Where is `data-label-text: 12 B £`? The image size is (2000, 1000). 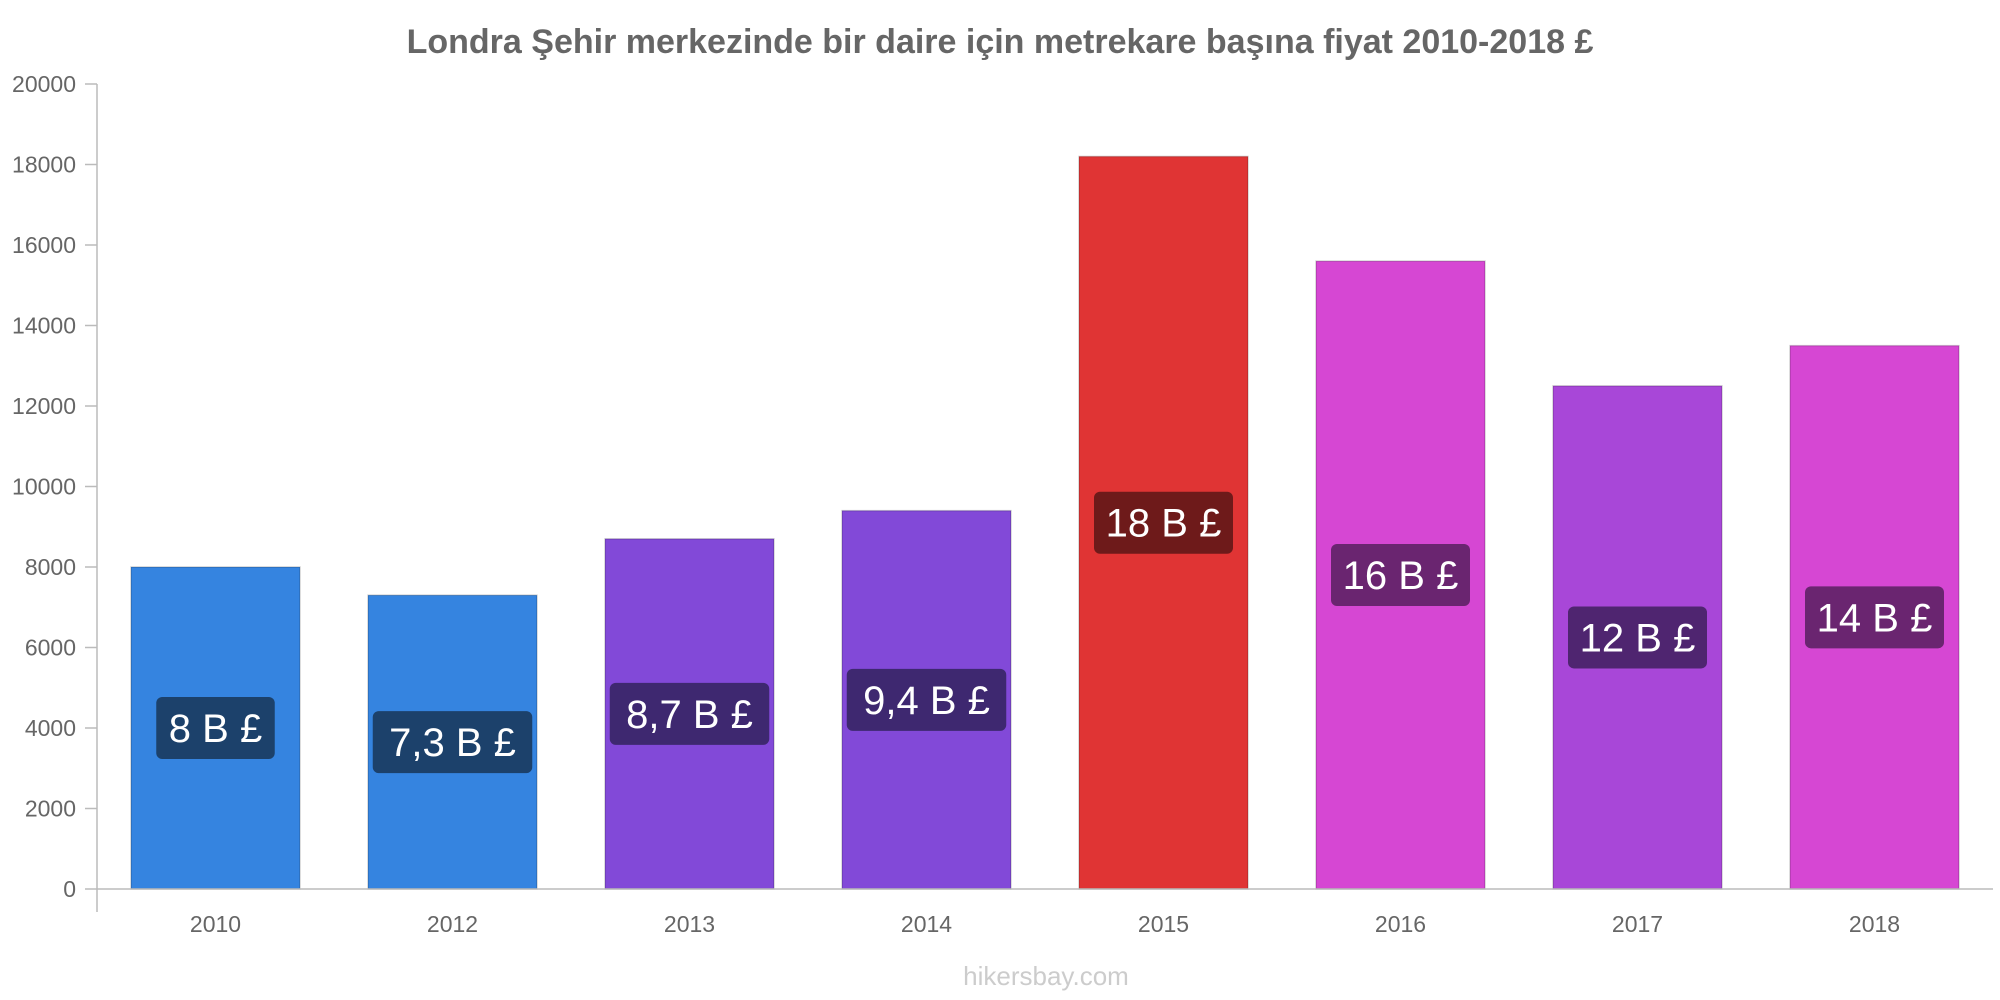 data-label-text: 12 B £ is located at coordinates (1638, 638).